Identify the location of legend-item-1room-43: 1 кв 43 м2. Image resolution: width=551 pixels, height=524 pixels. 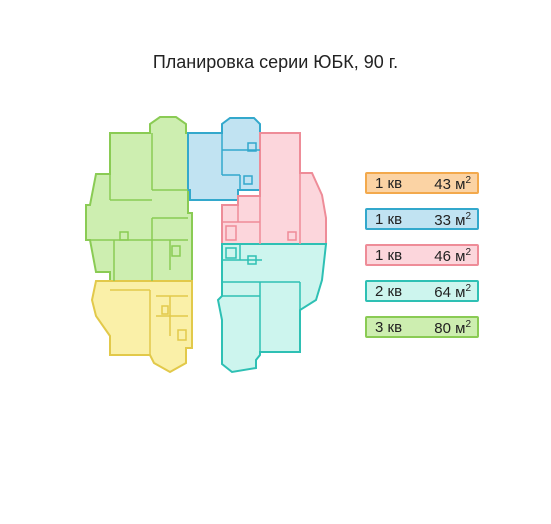
(422, 183).